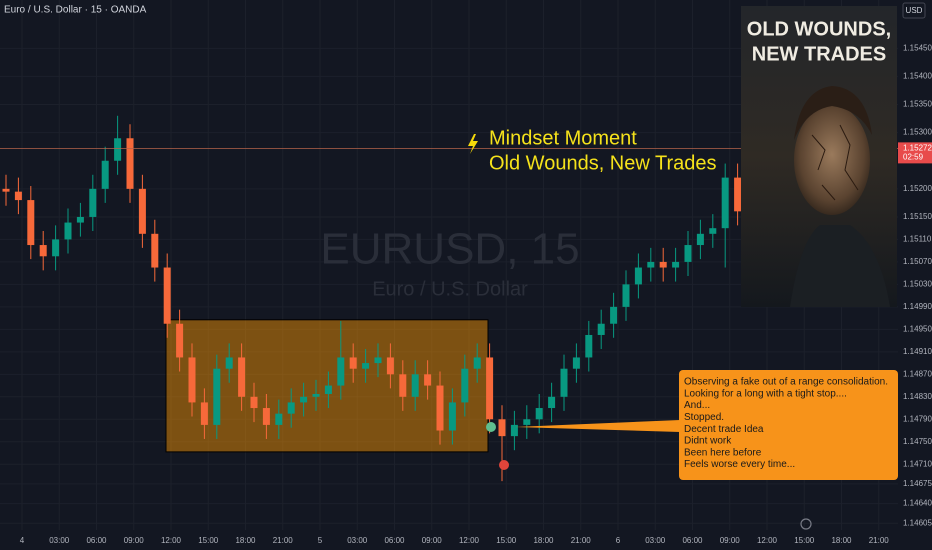 Image resolution: width=932 pixels, height=550 pixels. Describe the element at coordinates (917, 283) in the screenshot. I see `y-tick-label: 1.15030` at that location.